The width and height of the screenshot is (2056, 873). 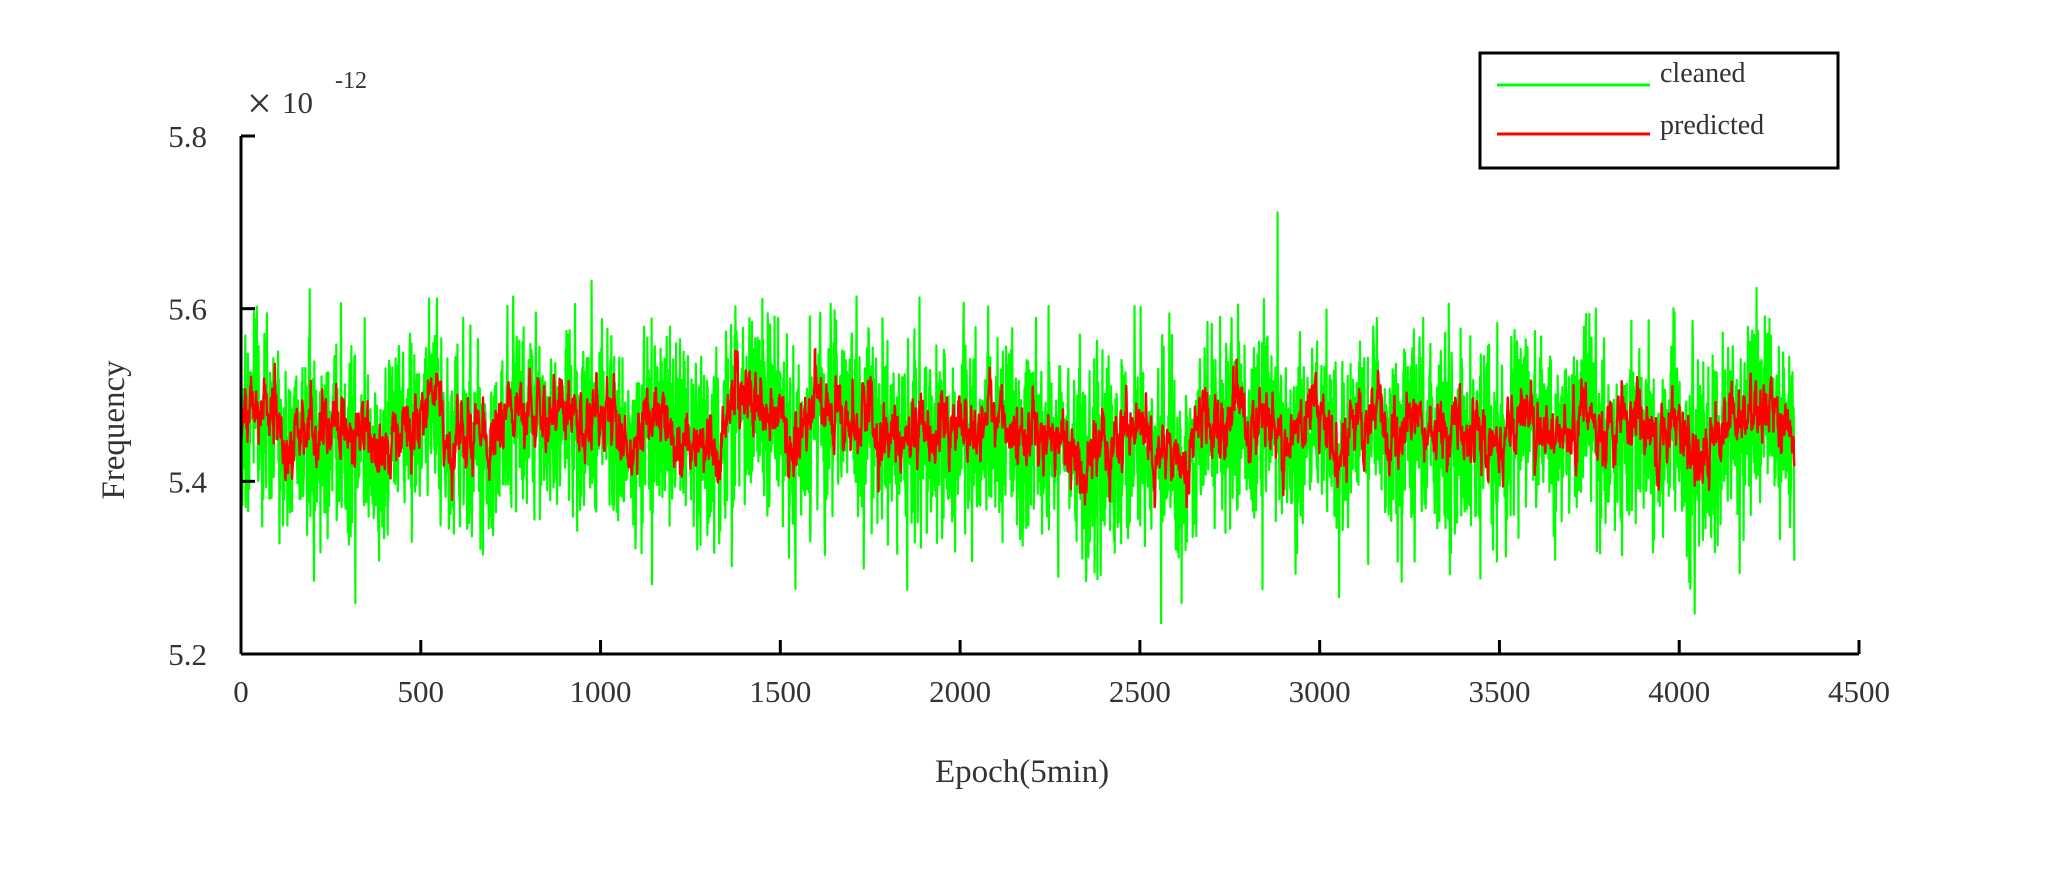 I want to click on y-exponent-label: × 10 -12, so click(x=307, y=98).